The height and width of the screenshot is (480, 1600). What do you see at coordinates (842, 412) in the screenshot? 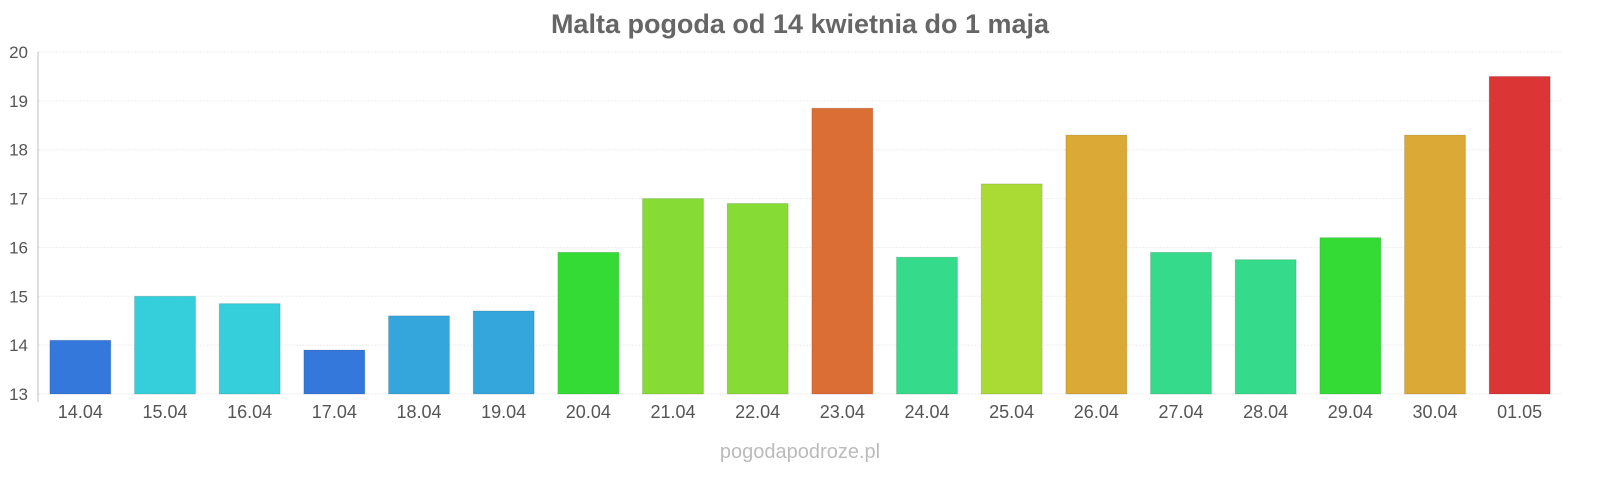
I see `x-tick-label: 23.04` at bounding box center [842, 412].